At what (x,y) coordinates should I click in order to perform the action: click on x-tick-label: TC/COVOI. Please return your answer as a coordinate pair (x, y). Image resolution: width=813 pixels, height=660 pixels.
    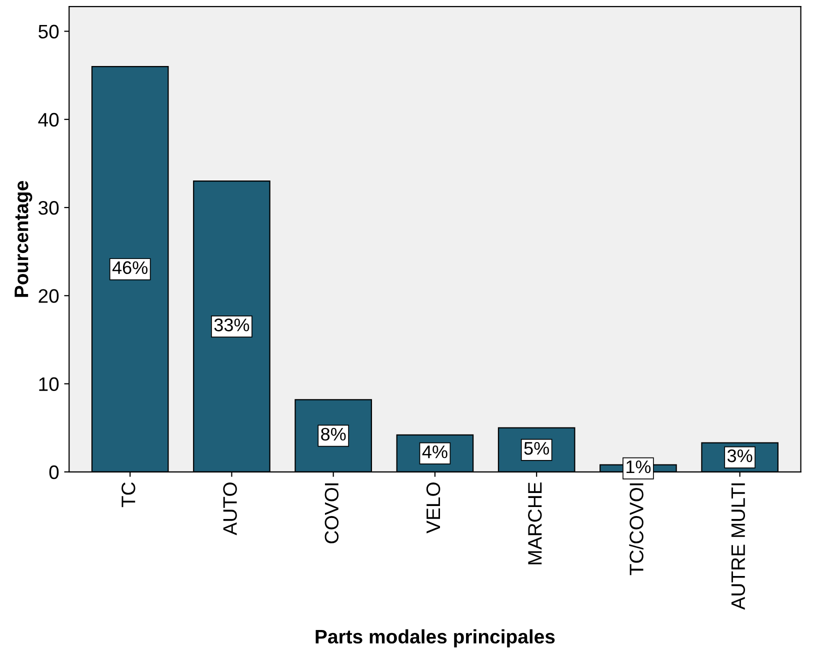
    Looking at the image, I should click on (636, 529).